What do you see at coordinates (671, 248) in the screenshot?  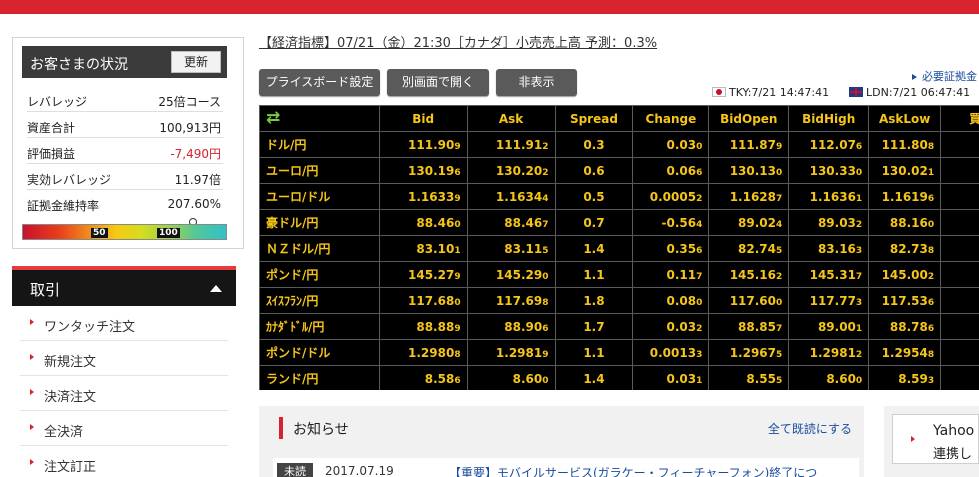 I see `change: 0.356` at bounding box center [671, 248].